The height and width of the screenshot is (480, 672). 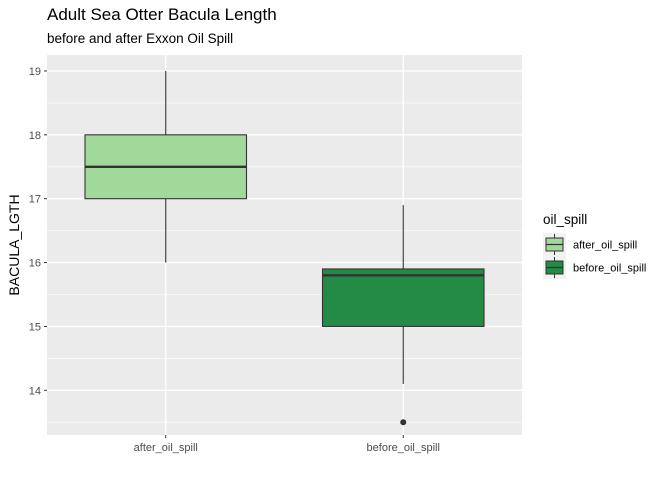 I want to click on y-tick-label: 15, so click(x=35, y=327).